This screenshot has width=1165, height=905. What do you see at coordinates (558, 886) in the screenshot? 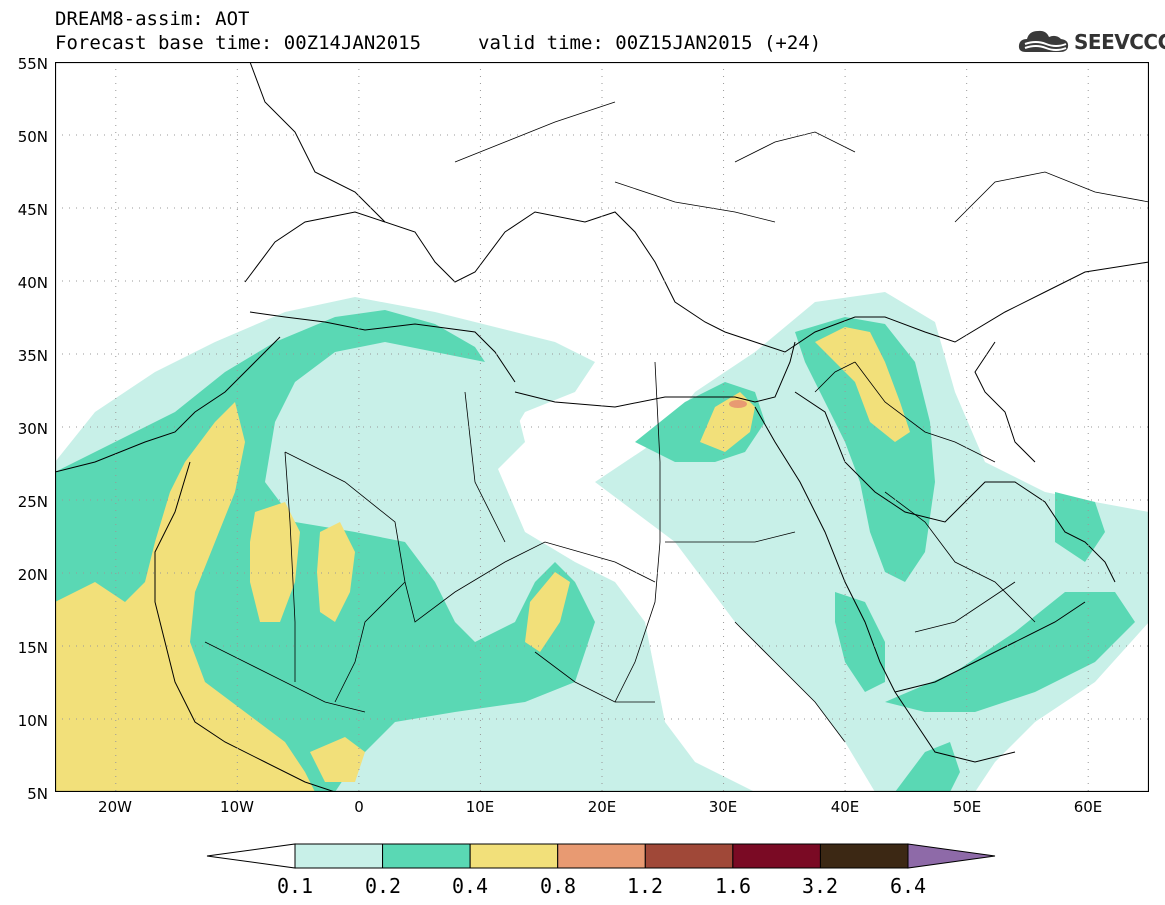
I see `colorbar-label: 0.8` at bounding box center [558, 886].